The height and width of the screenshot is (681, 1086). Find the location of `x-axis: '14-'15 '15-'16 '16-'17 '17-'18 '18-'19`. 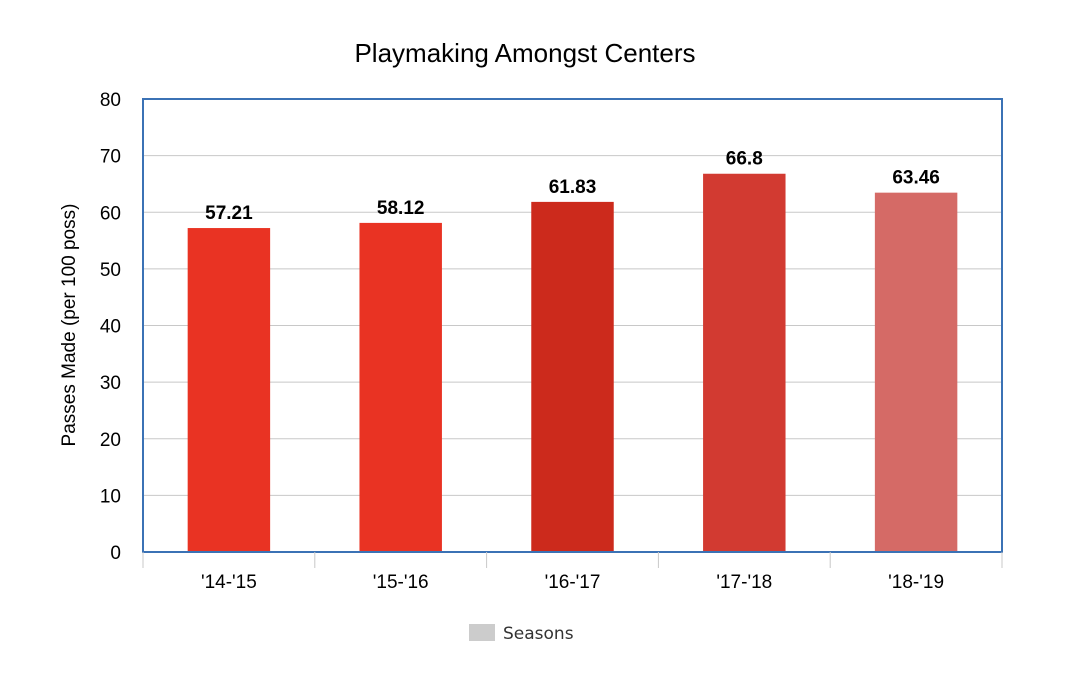

x-axis: '14-'15 '15-'16 '16-'17 '17-'18 '18-'19 is located at coordinates (572, 572).